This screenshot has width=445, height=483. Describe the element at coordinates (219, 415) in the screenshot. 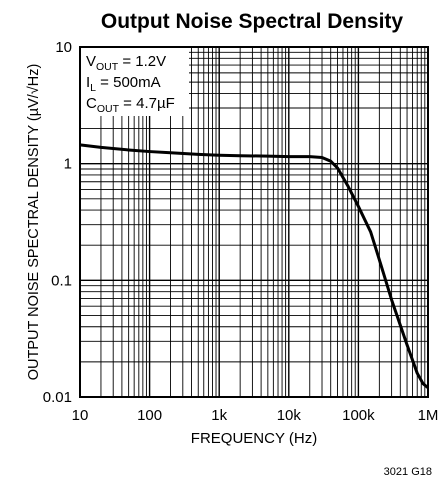

I see `x-tick-label: 1k` at that location.